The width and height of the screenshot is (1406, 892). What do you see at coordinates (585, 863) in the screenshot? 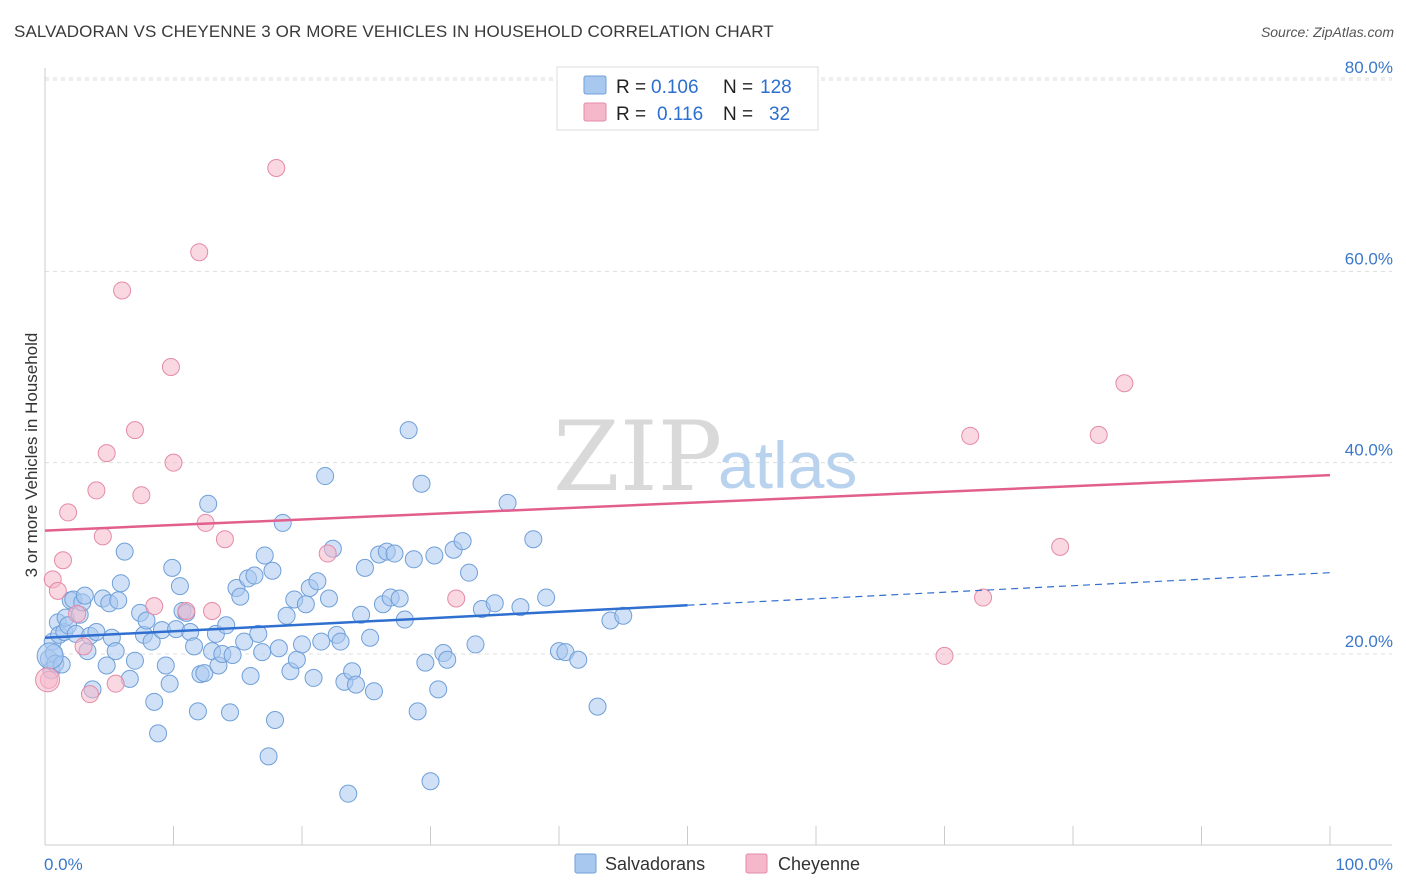
I see `legend-swatch-salvadorans` at bounding box center [585, 863].